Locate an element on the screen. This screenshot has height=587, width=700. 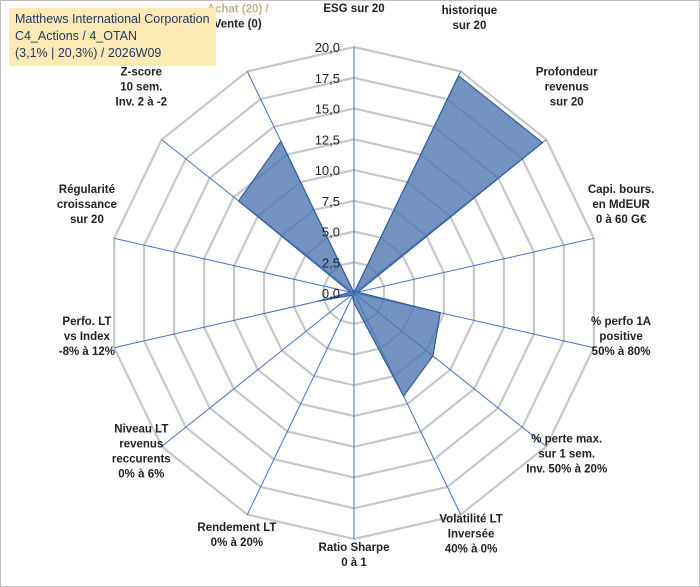
category-label: NoteESG sur 20 is located at coordinates (353, 8).